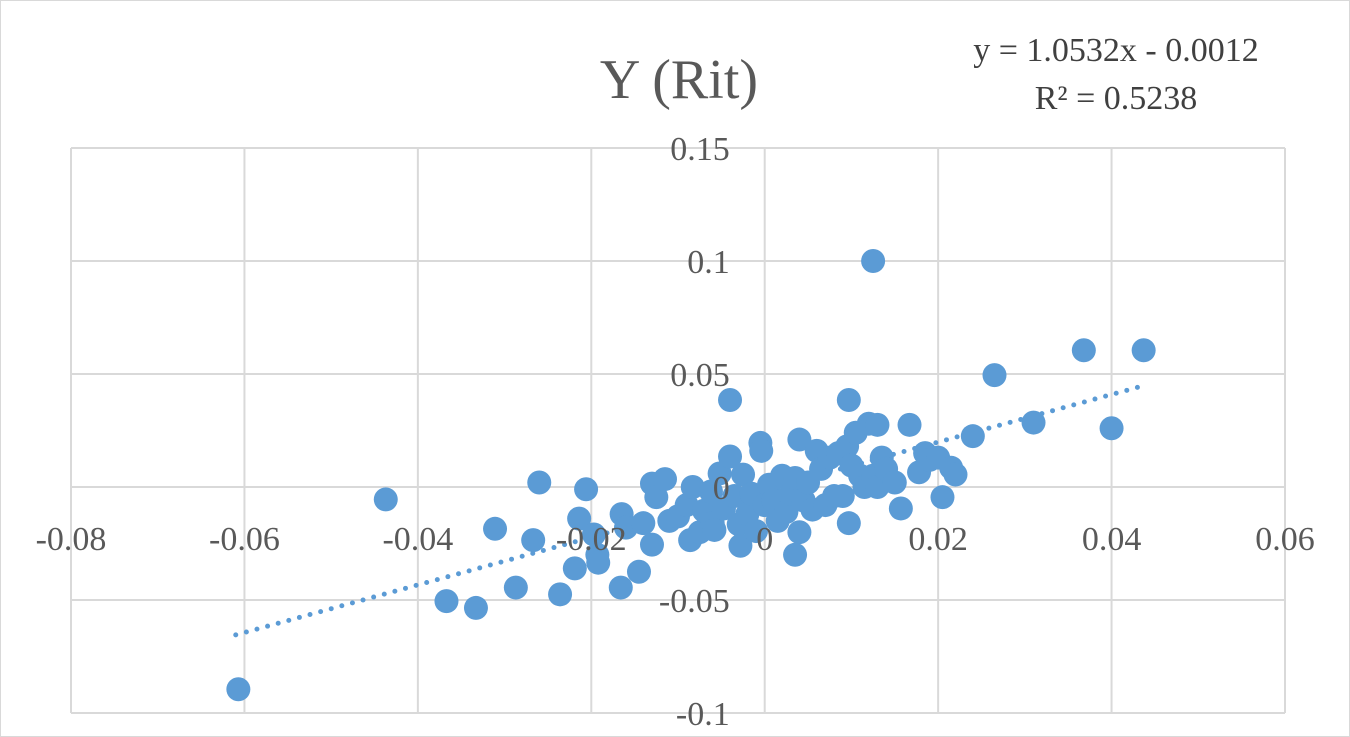  Describe the element at coordinates (417, 539) in the screenshot. I see `x-tick-label: -0.04` at that location.